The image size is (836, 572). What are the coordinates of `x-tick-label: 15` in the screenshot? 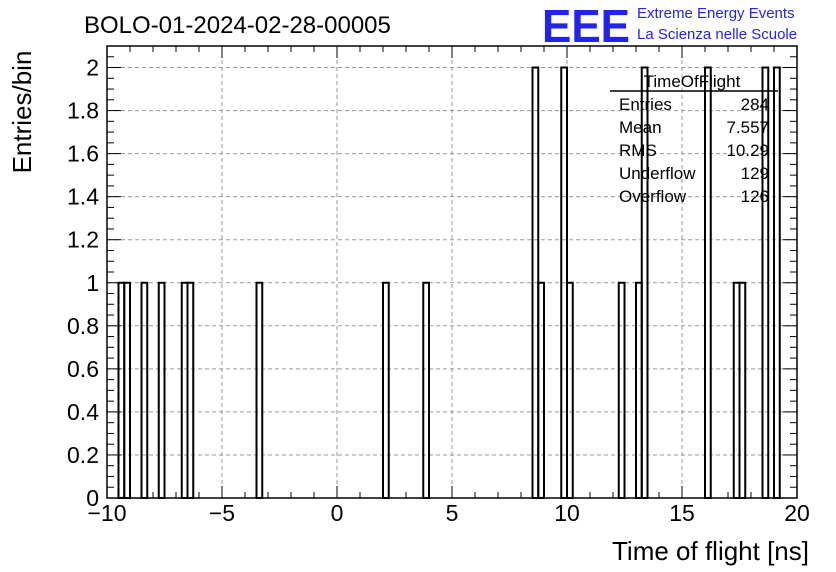 It's located at (682, 513).